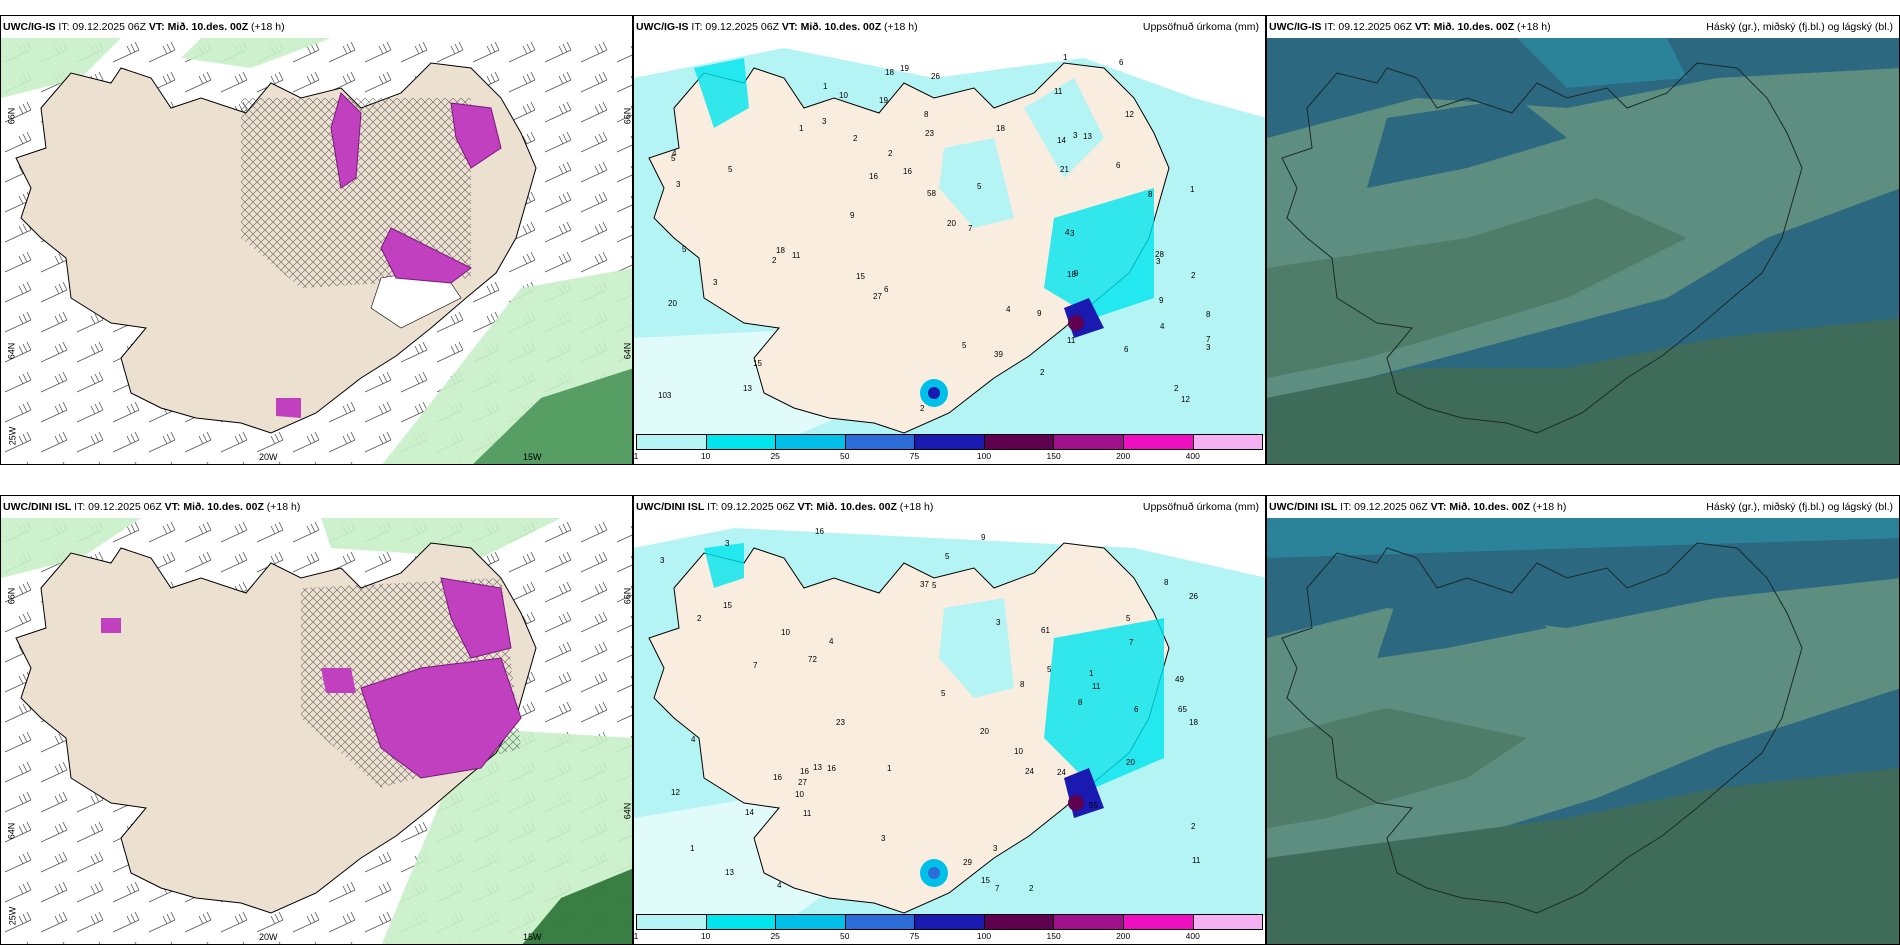  What do you see at coordinates (268, 937) in the screenshot?
I see `lon-label-20w: 20W` at bounding box center [268, 937].